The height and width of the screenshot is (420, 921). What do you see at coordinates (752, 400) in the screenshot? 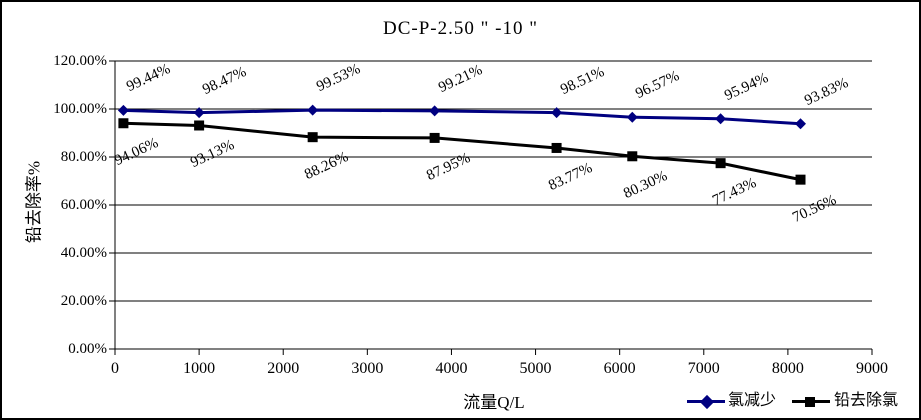
I see `legend-label: 氯减少` at bounding box center [752, 400].